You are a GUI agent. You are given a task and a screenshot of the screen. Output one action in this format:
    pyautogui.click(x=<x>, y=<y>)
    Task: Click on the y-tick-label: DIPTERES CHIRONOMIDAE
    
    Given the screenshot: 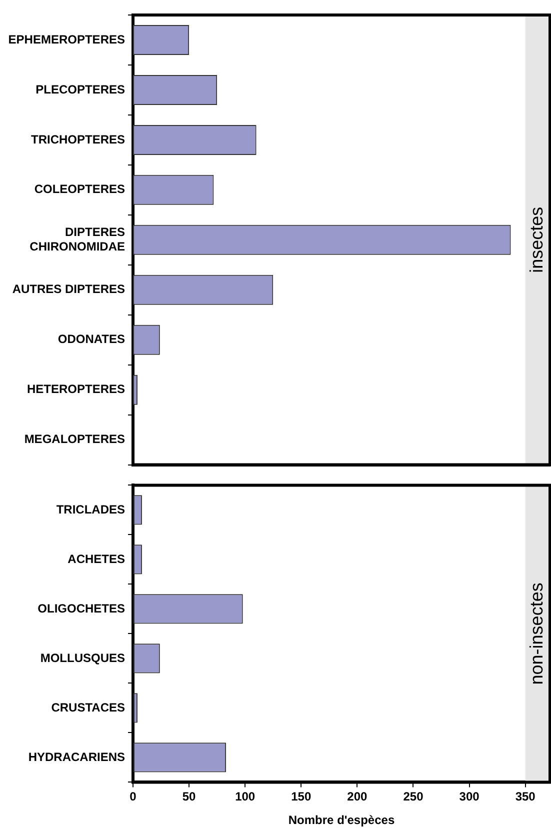 What is the action you would take?
    pyautogui.click(x=77, y=239)
    